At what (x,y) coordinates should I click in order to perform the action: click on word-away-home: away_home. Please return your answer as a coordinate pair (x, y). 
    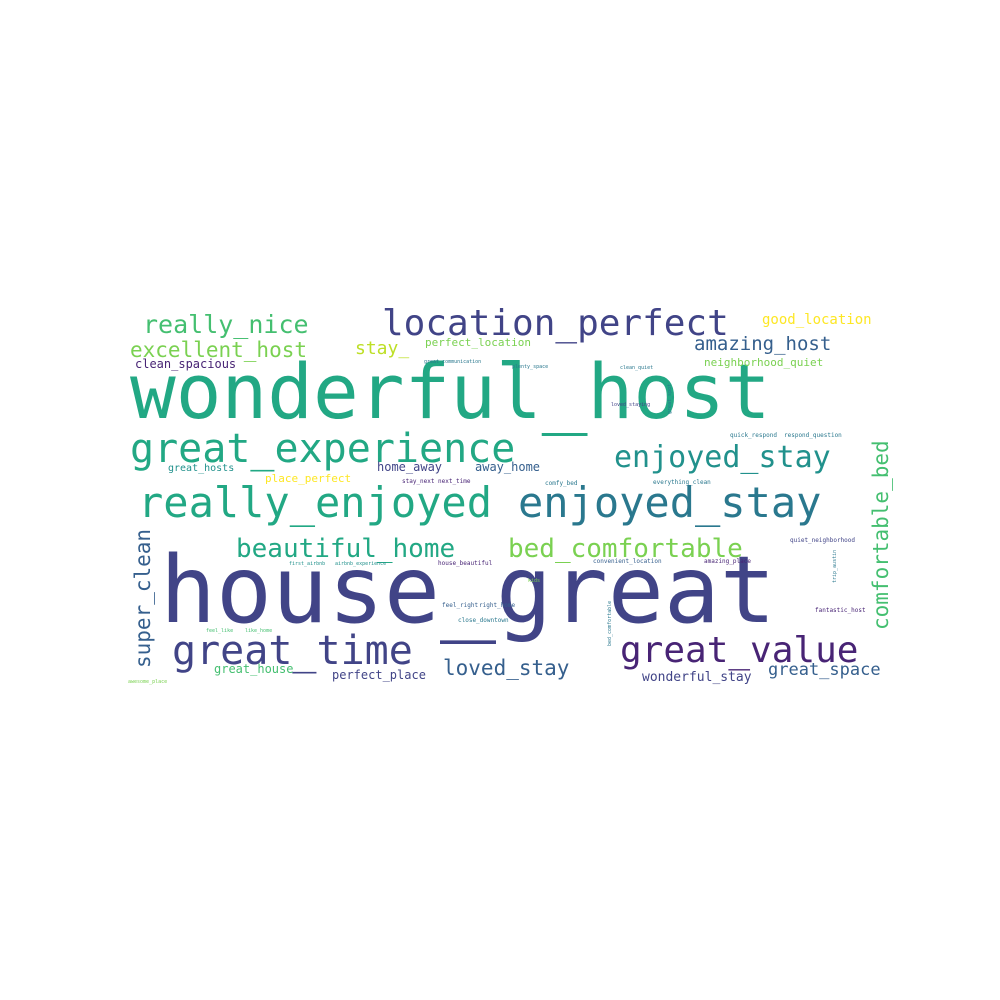
    Looking at the image, I should click on (507, 467).